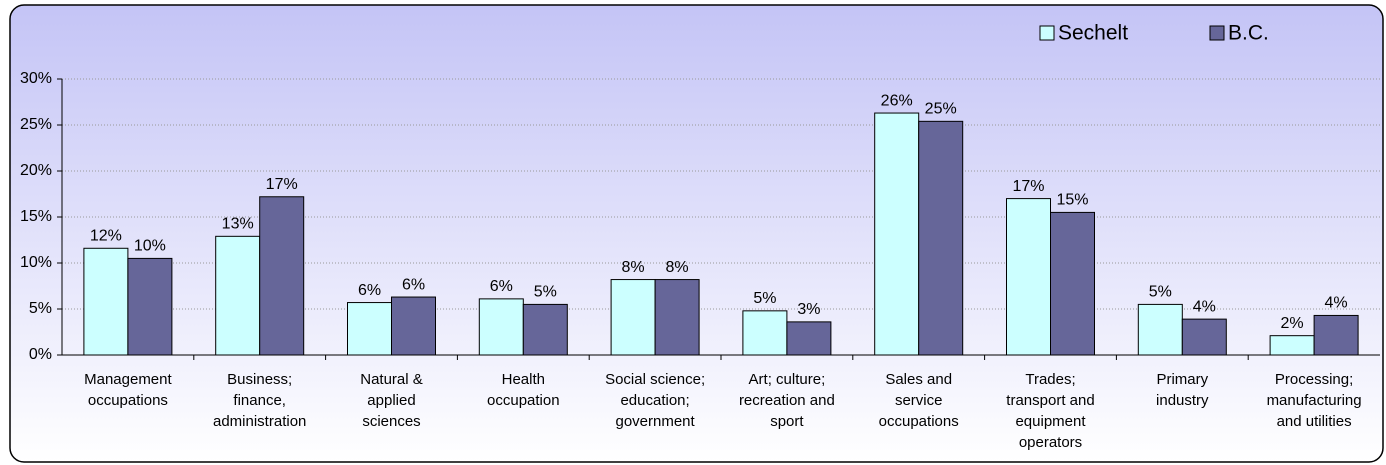 The height and width of the screenshot is (465, 1386). Describe the element at coordinates (655, 400) in the screenshot. I see `x-tick-label: Social science; education; government` at that location.